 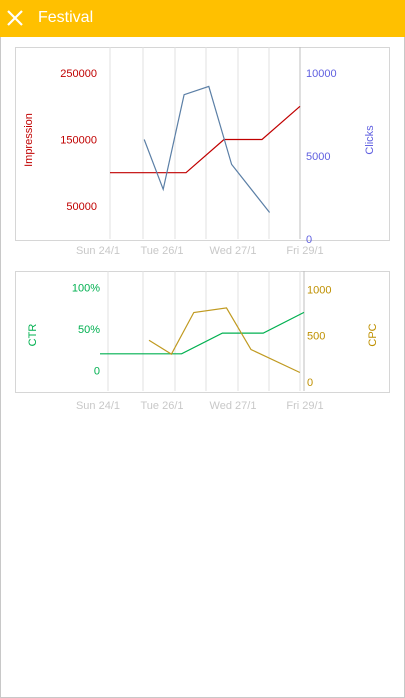 What do you see at coordinates (66, 17) in the screenshot?
I see `page-title: Festival` at bounding box center [66, 17].